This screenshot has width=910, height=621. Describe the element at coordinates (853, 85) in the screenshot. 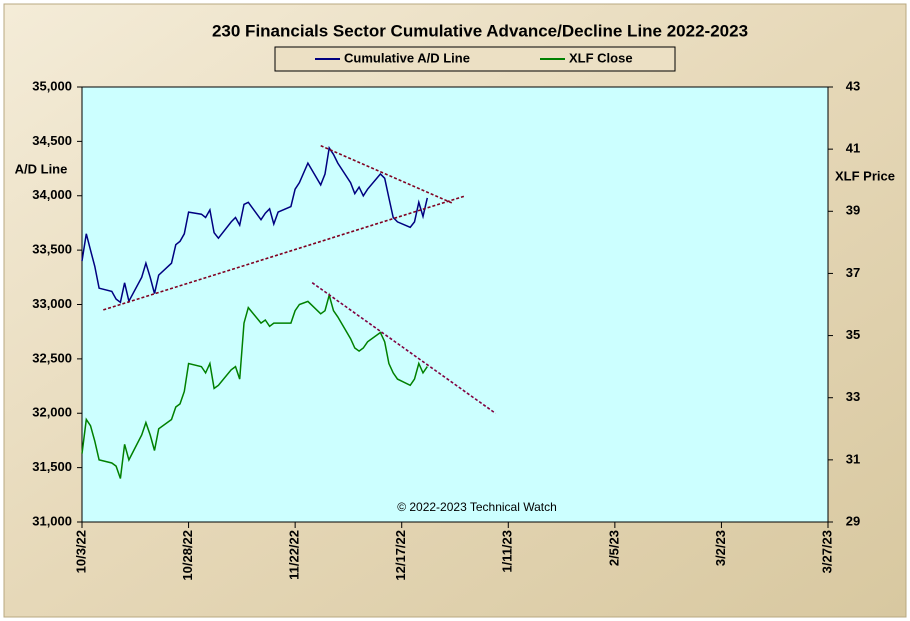

I see `y2-tick-label: 43` at that location.